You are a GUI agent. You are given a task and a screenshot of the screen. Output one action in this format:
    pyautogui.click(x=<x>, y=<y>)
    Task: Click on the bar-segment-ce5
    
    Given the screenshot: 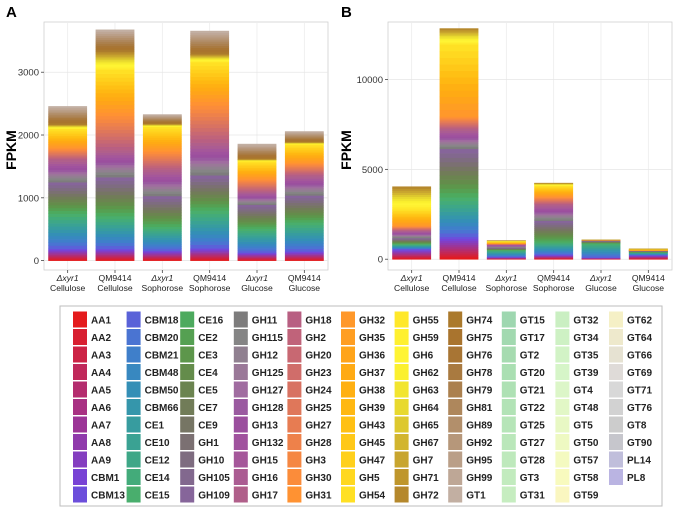 What is the action you would take?
    pyautogui.click(x=257, y=219)
    